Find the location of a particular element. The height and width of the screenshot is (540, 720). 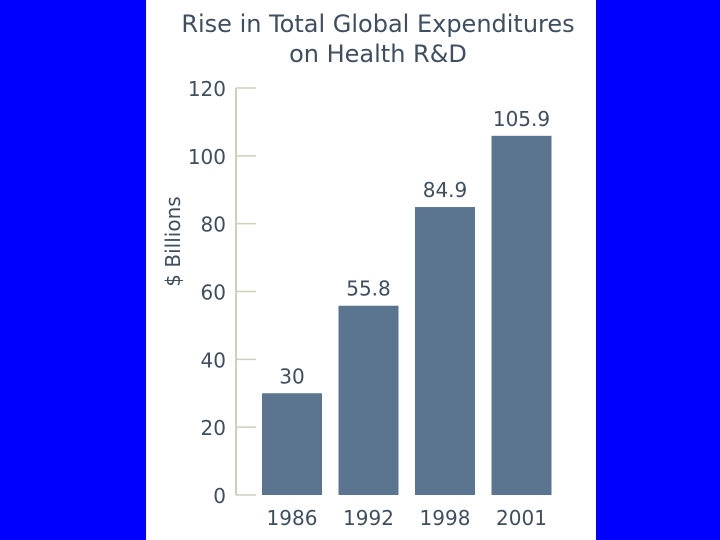

data-label-1986: 30 is located at coordinates (291, 376).